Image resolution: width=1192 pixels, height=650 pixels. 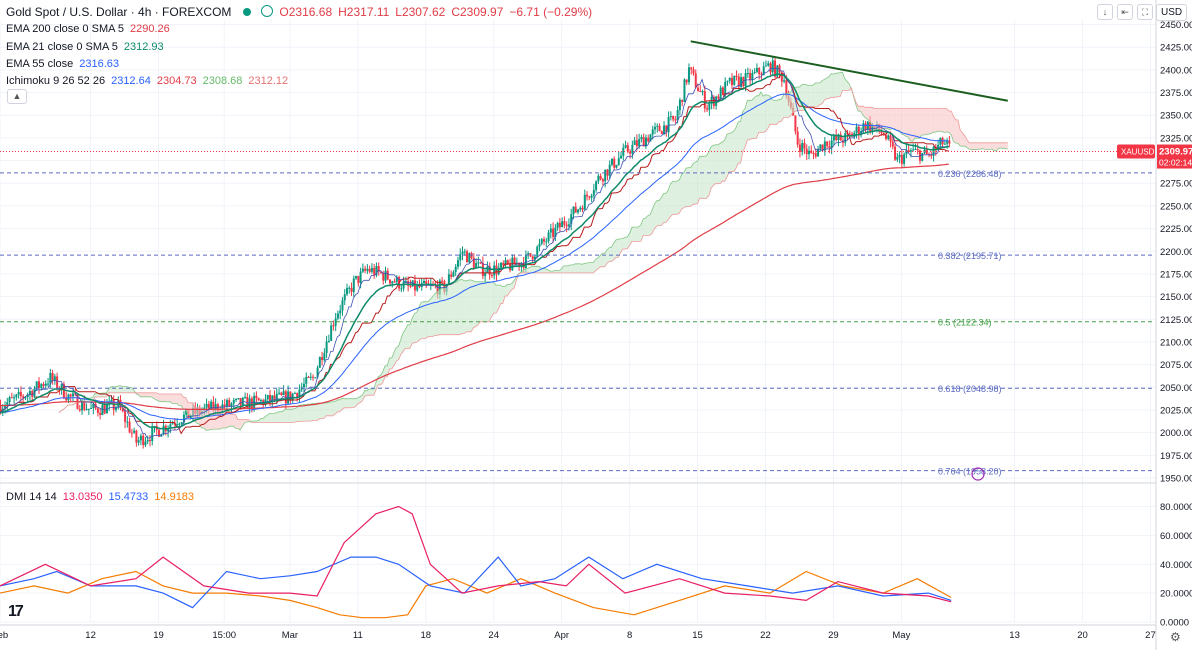 I want to click on legend-ema55: EMA 55 close 2316.63, so click(x=65, y=64).